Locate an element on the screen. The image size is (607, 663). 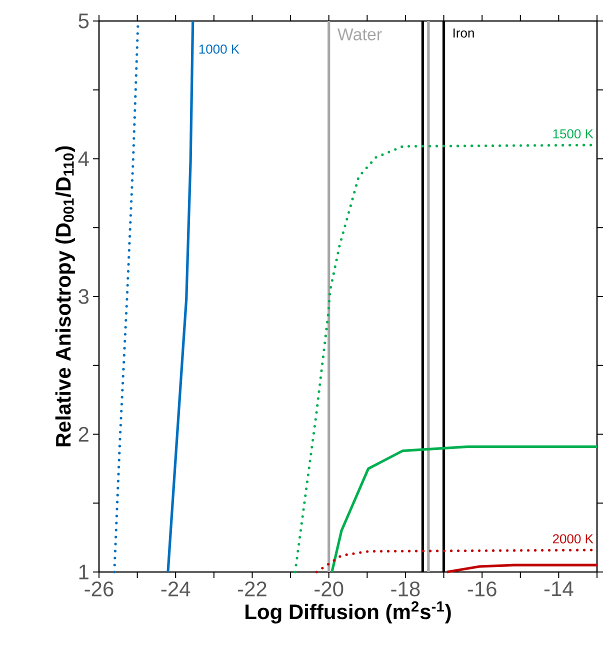
series-label: 2000 K is located at coordinates (573, 539).